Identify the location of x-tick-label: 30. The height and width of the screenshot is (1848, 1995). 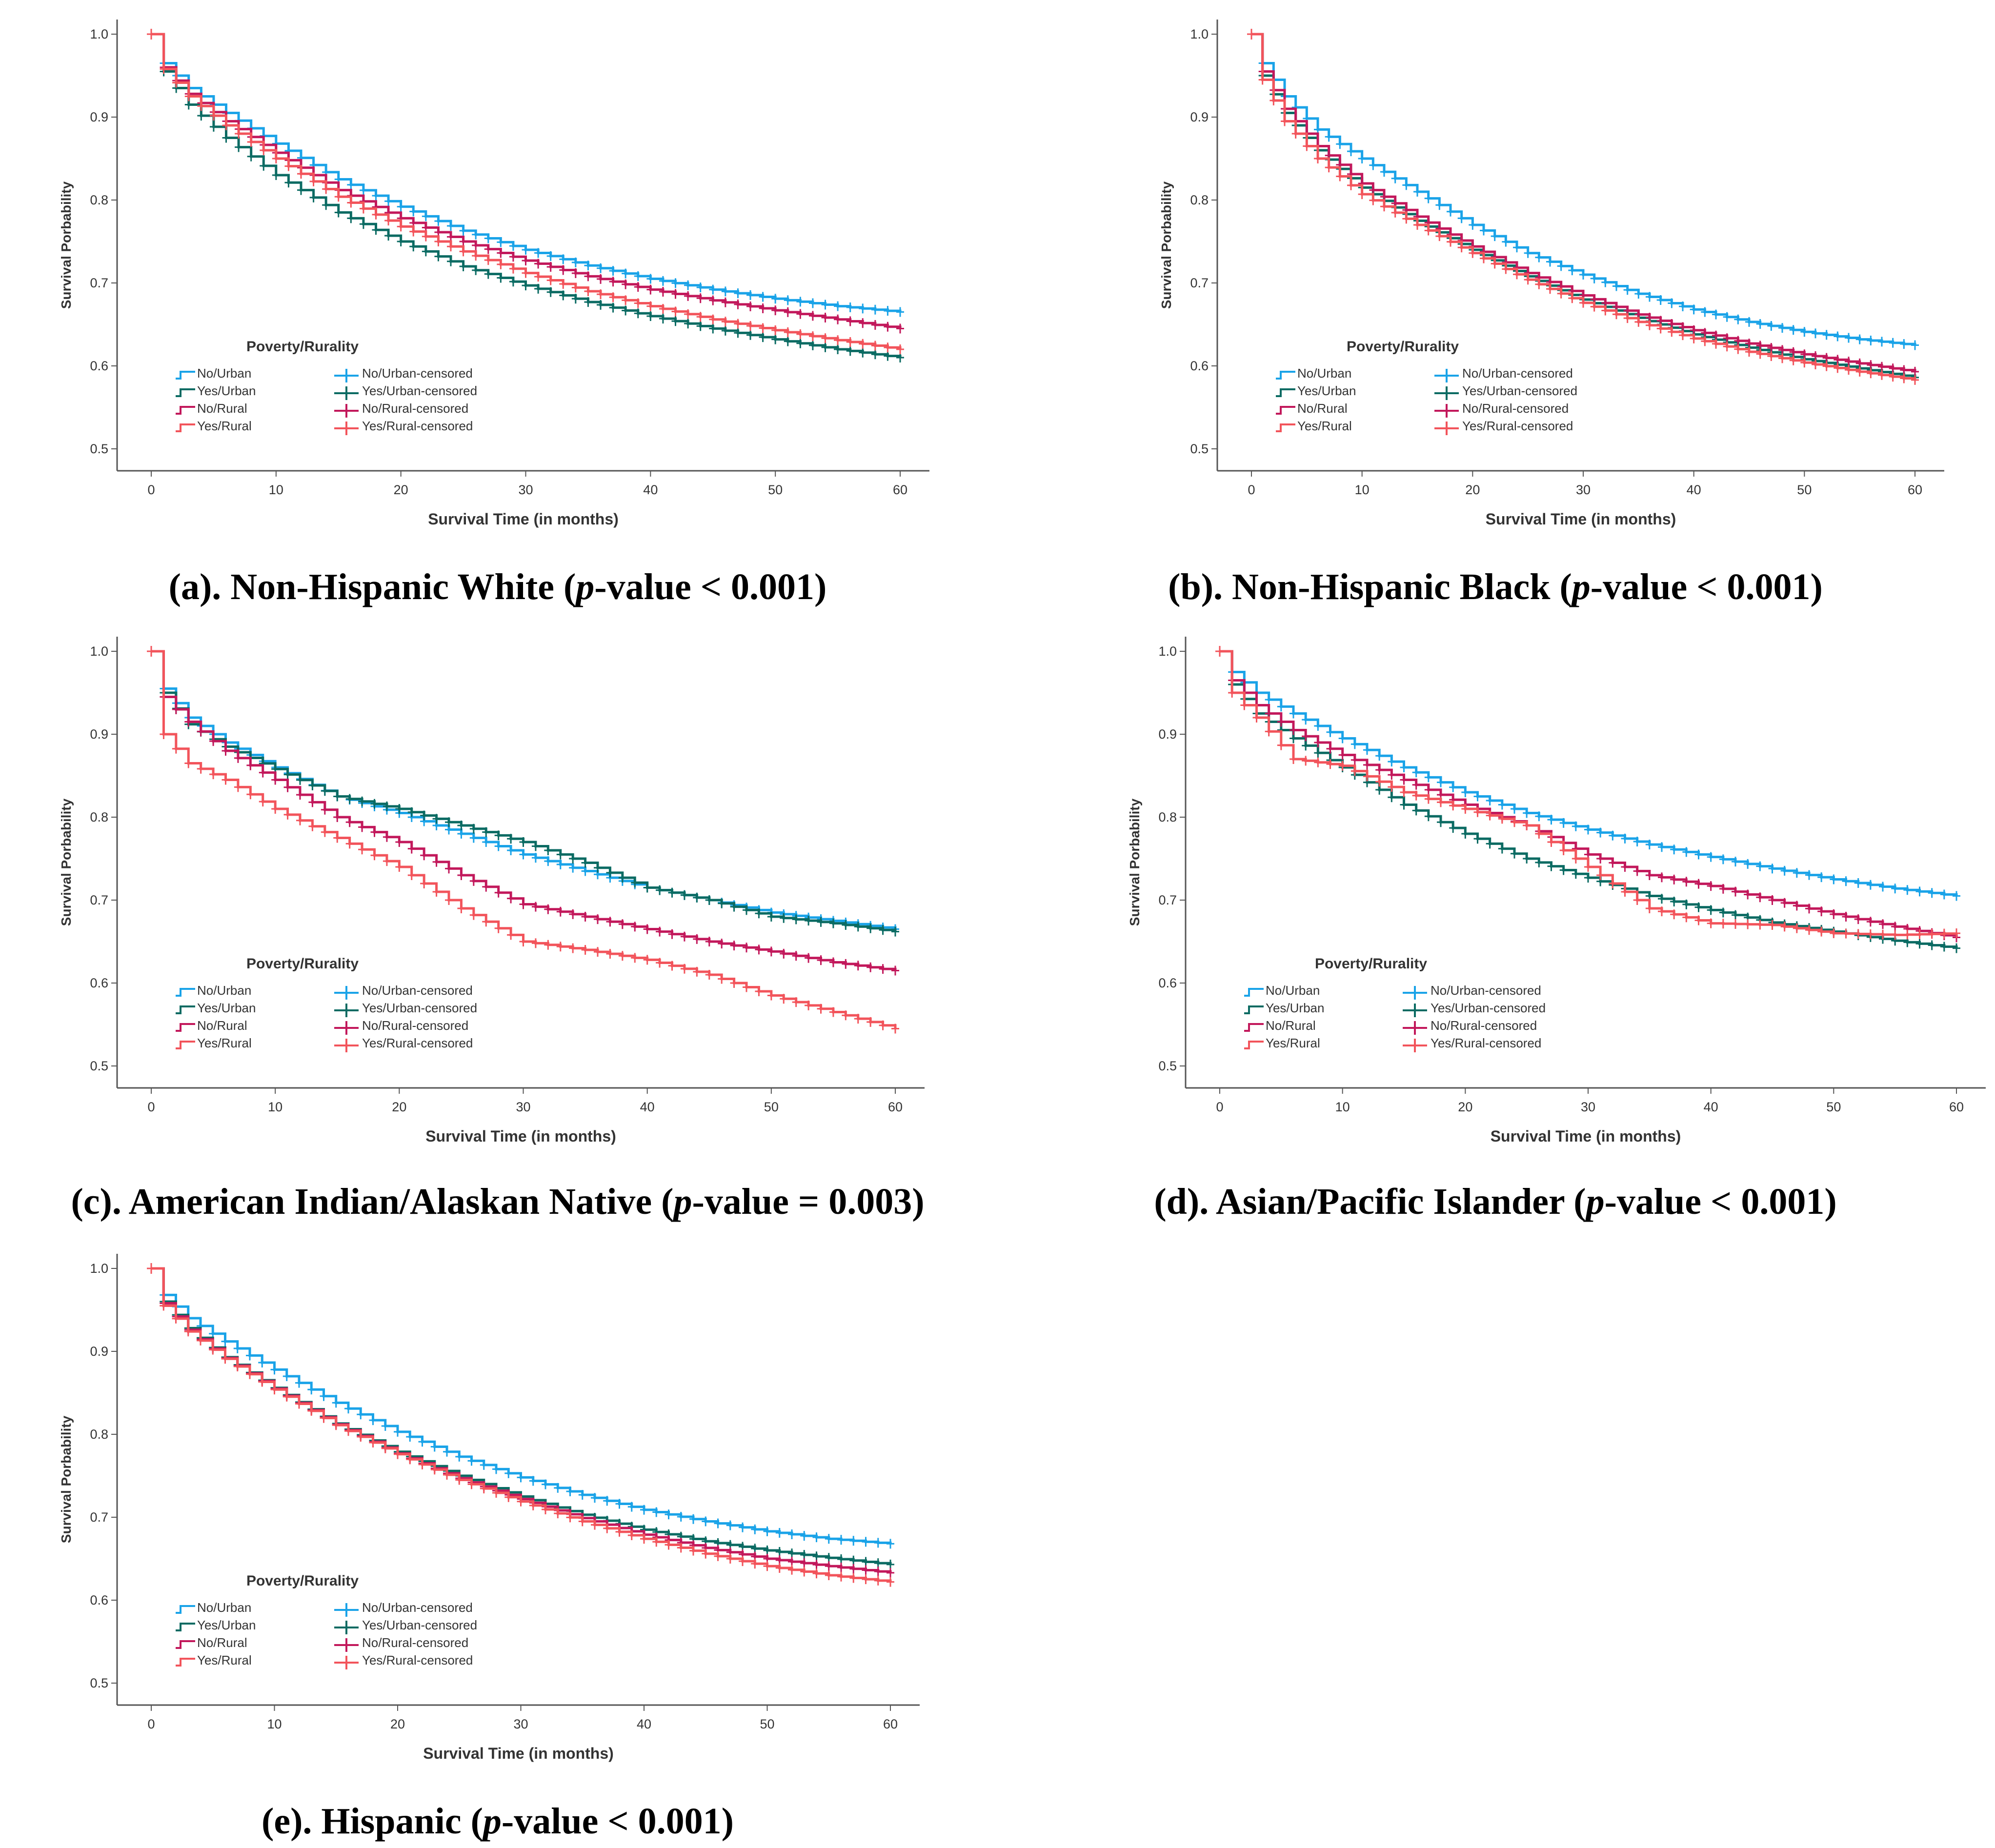
(525, 490).